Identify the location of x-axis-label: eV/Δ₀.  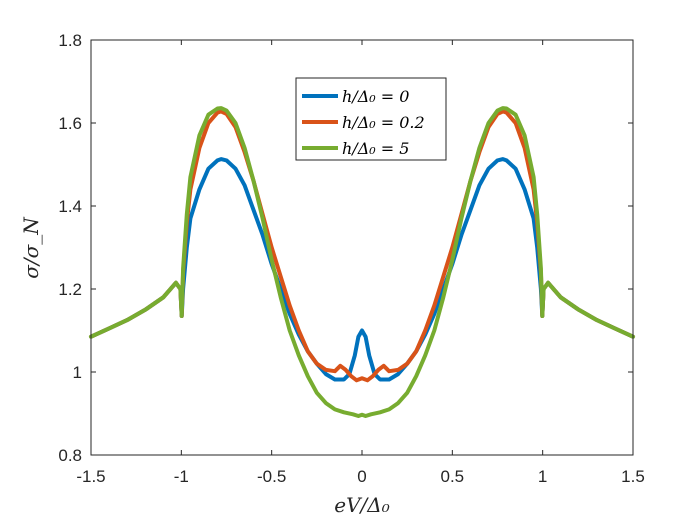
(361, 505).